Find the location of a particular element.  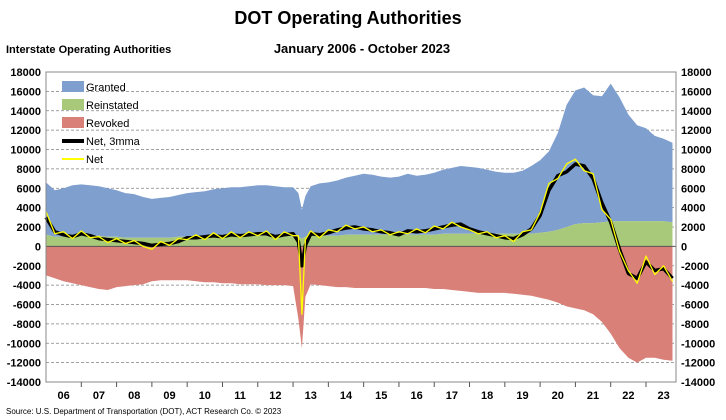

y-tick-label-left: -2000 is located at coordinates (27, 267).